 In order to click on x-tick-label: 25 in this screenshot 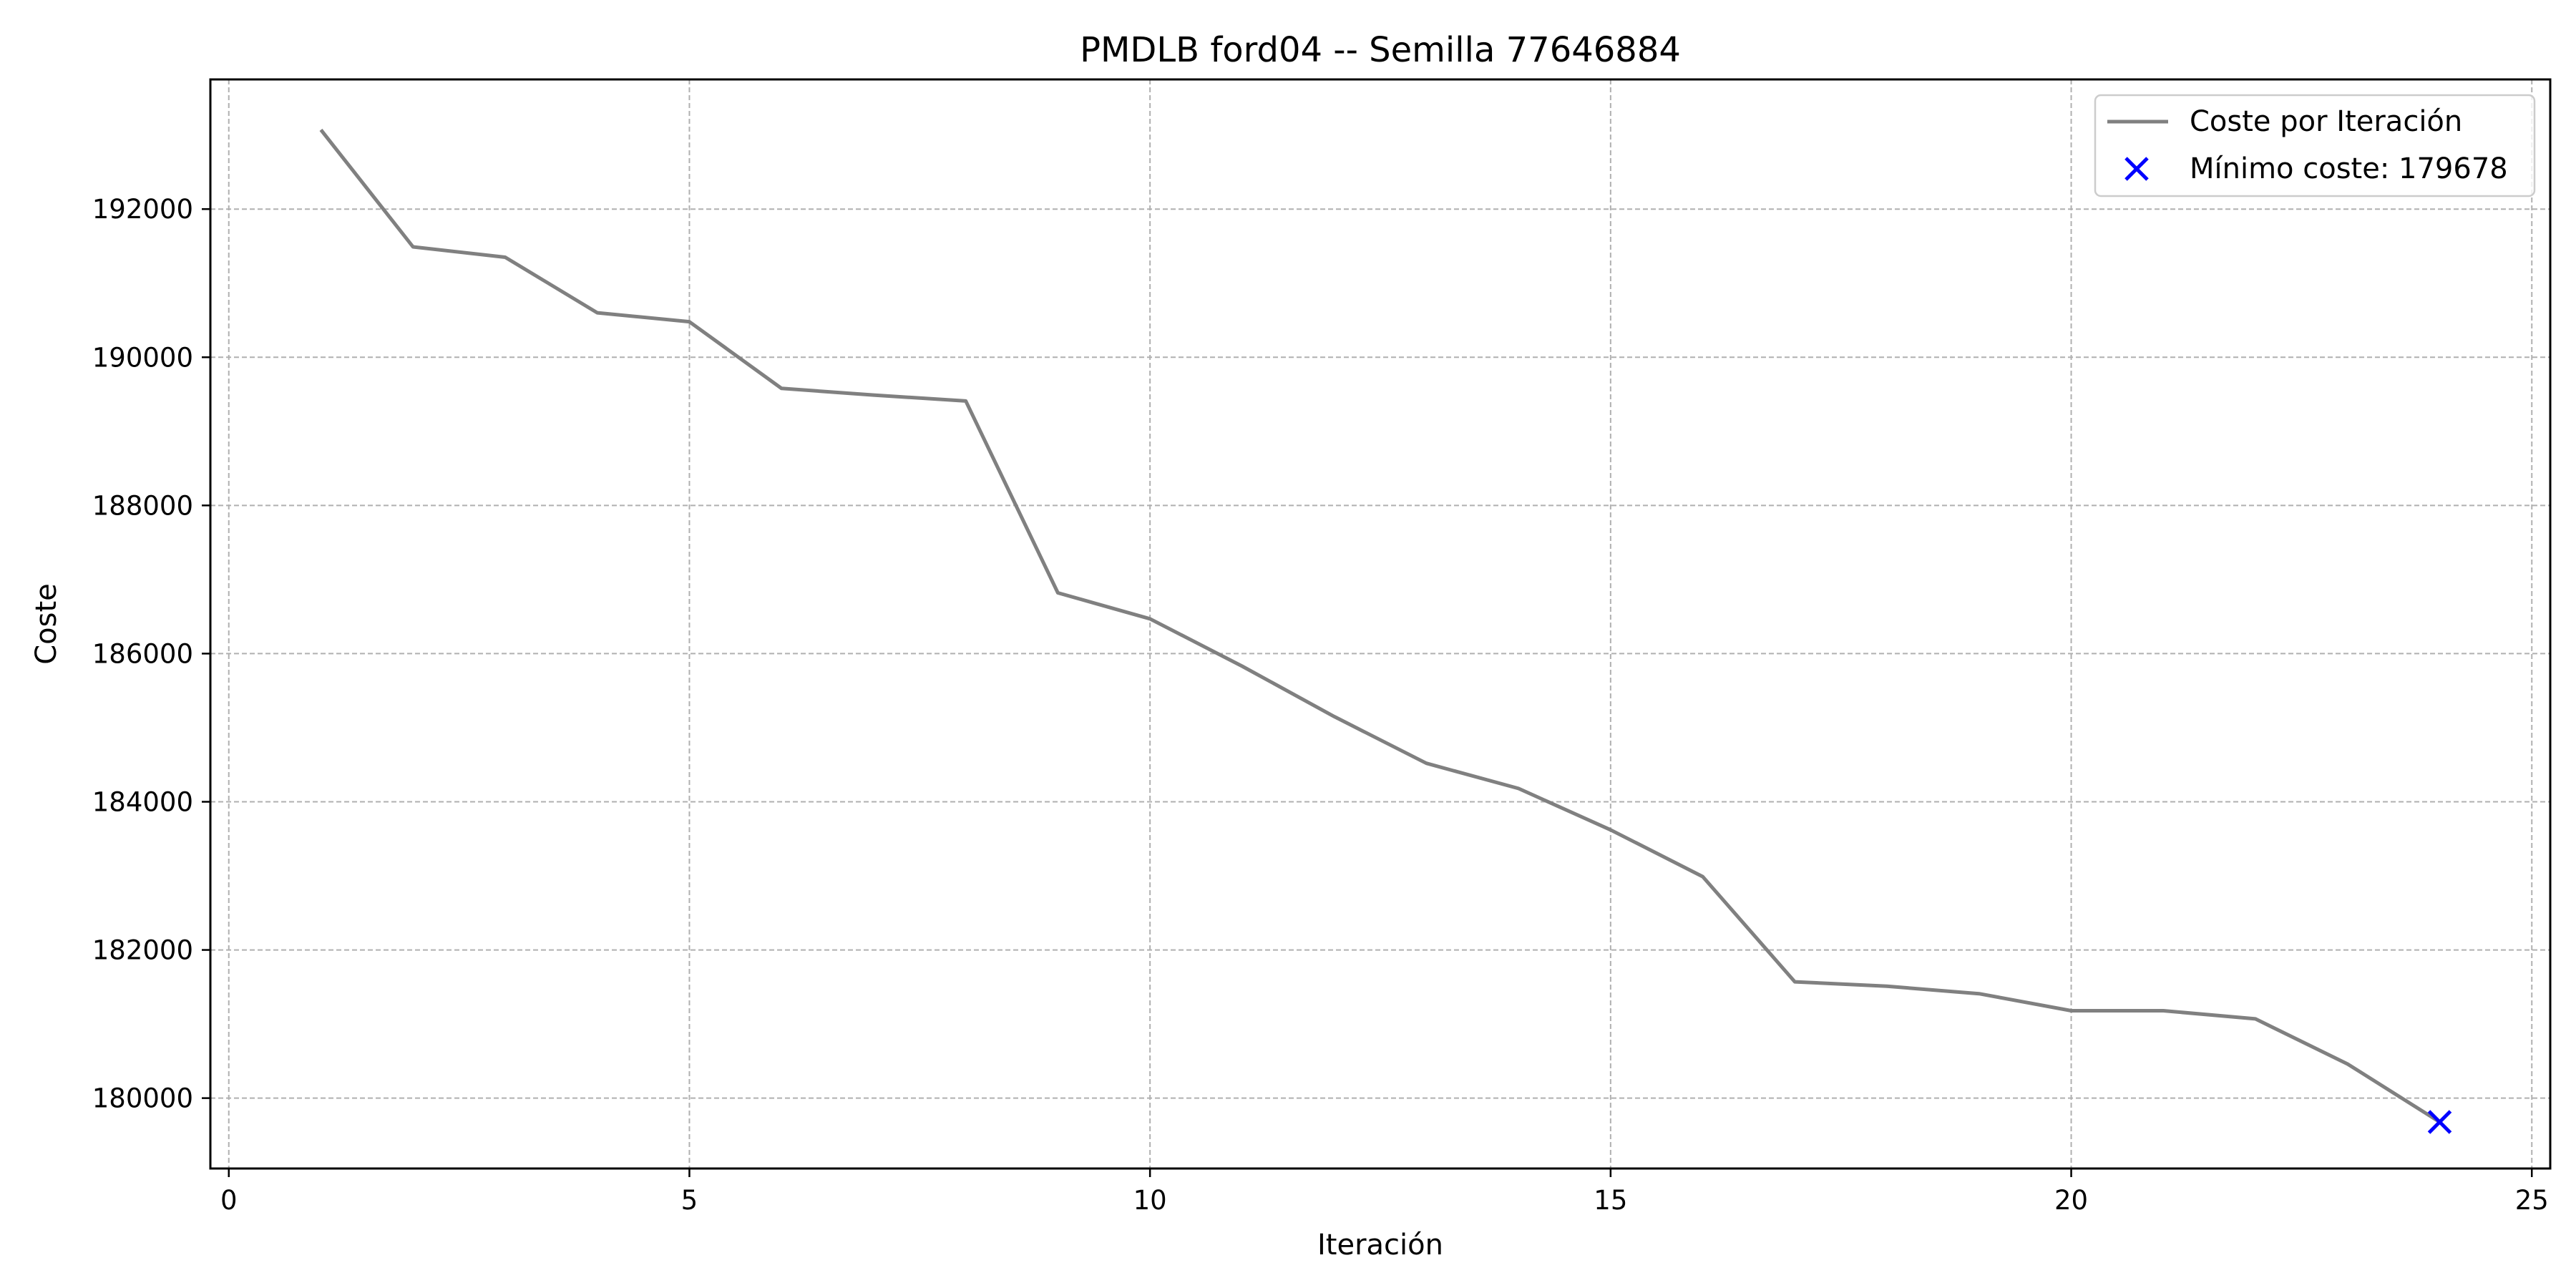, I will do `click(2532, 1200)`.